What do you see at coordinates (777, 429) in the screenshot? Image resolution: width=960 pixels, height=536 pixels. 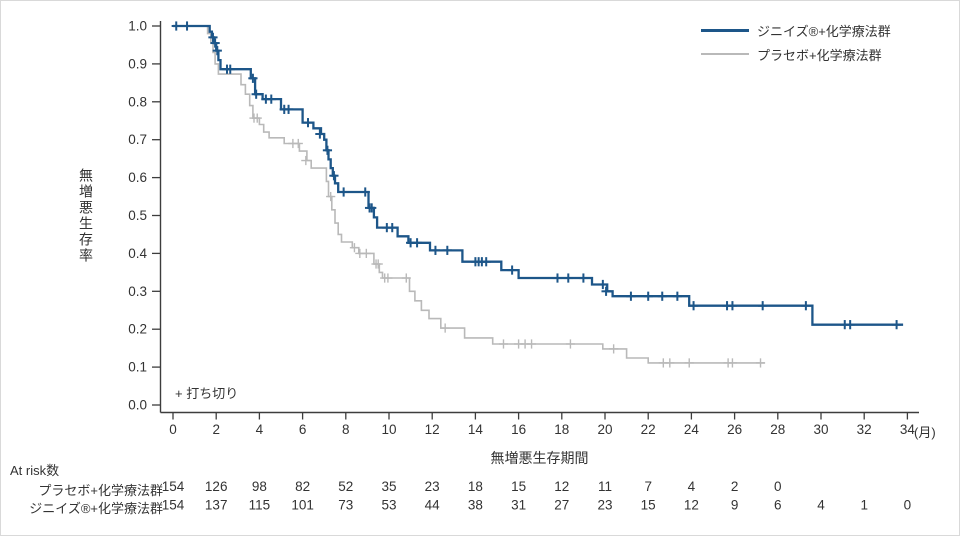 I see `x-tick-label: 28` at bounding box center [777, 429].